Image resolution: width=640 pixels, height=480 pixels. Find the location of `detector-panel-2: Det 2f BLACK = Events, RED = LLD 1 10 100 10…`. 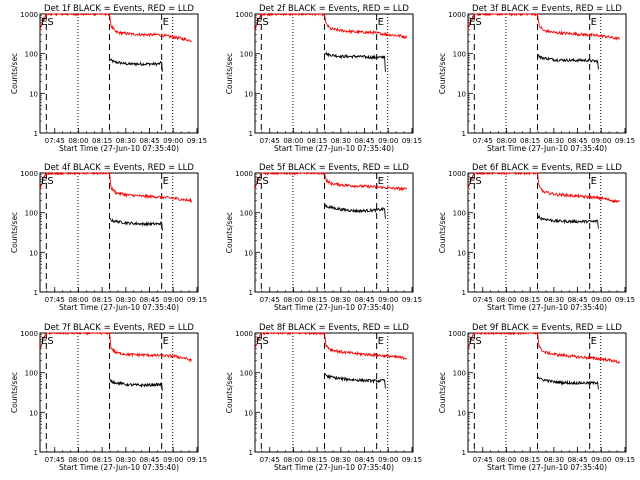

detector-panel-2: Det 2f BLACK = Events, RED = LLD 1 10 100 10… is located at coordinates (323, 78).